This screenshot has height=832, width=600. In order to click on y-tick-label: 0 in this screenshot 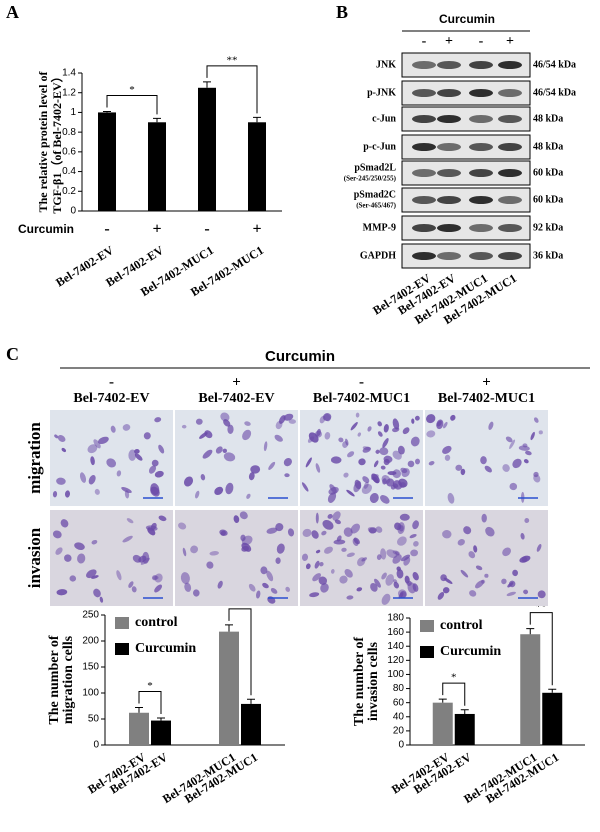, I will do `click(96, 745)`.